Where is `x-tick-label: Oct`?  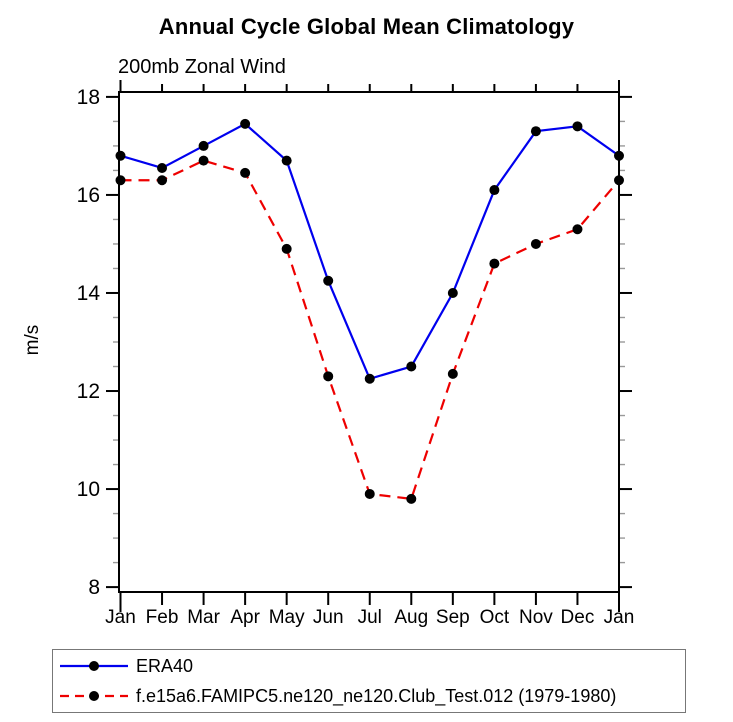
x-tick-label: Oct is located at coordinates (495, 617).